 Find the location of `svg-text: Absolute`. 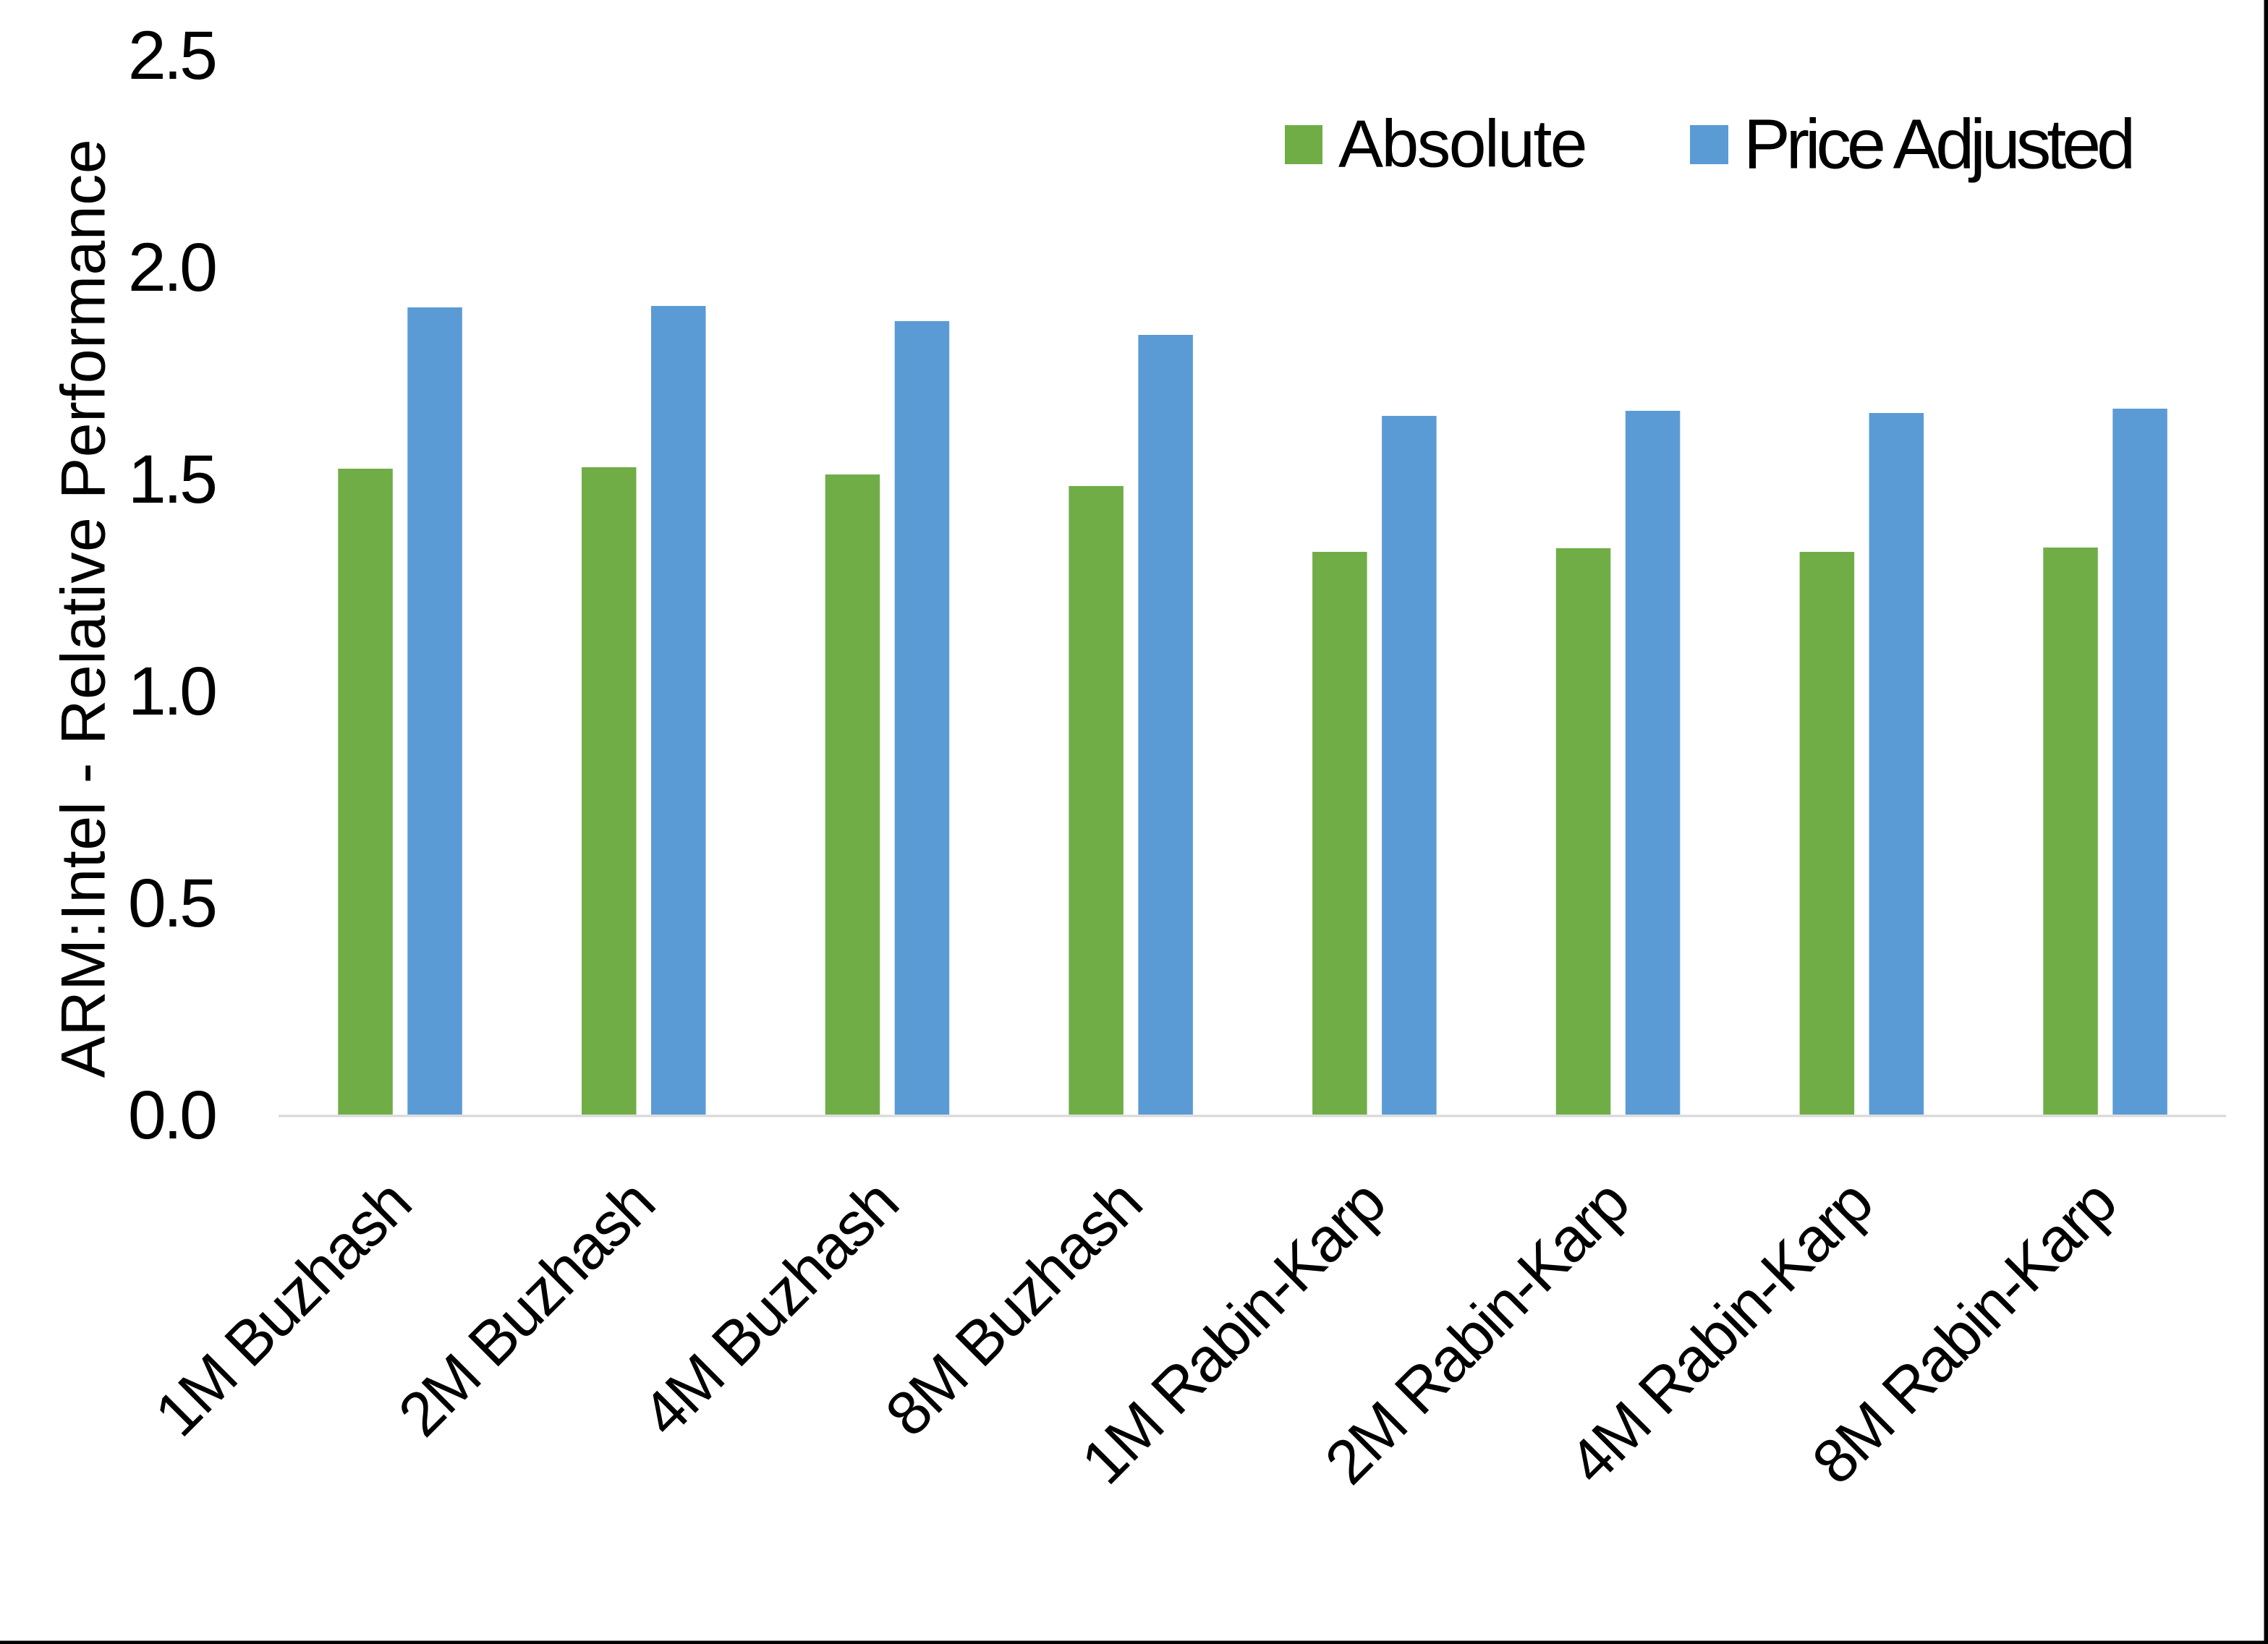

svg-text: Absolute is located at coordinates (1462, 144).